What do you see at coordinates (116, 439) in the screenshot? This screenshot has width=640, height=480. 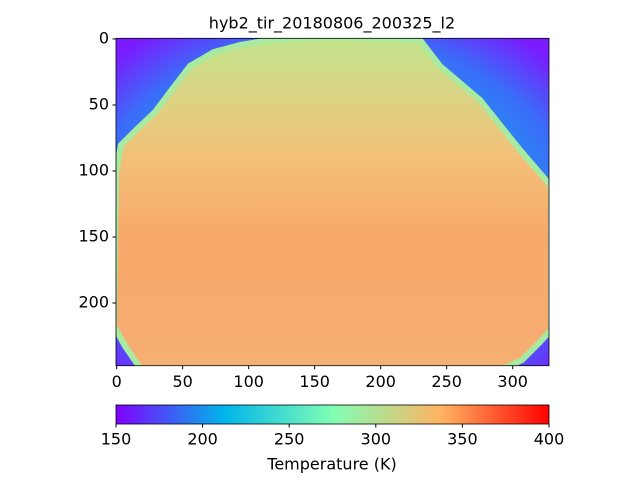 I see `colorbar-tick-label: 150` at bounding box center [116, 439].